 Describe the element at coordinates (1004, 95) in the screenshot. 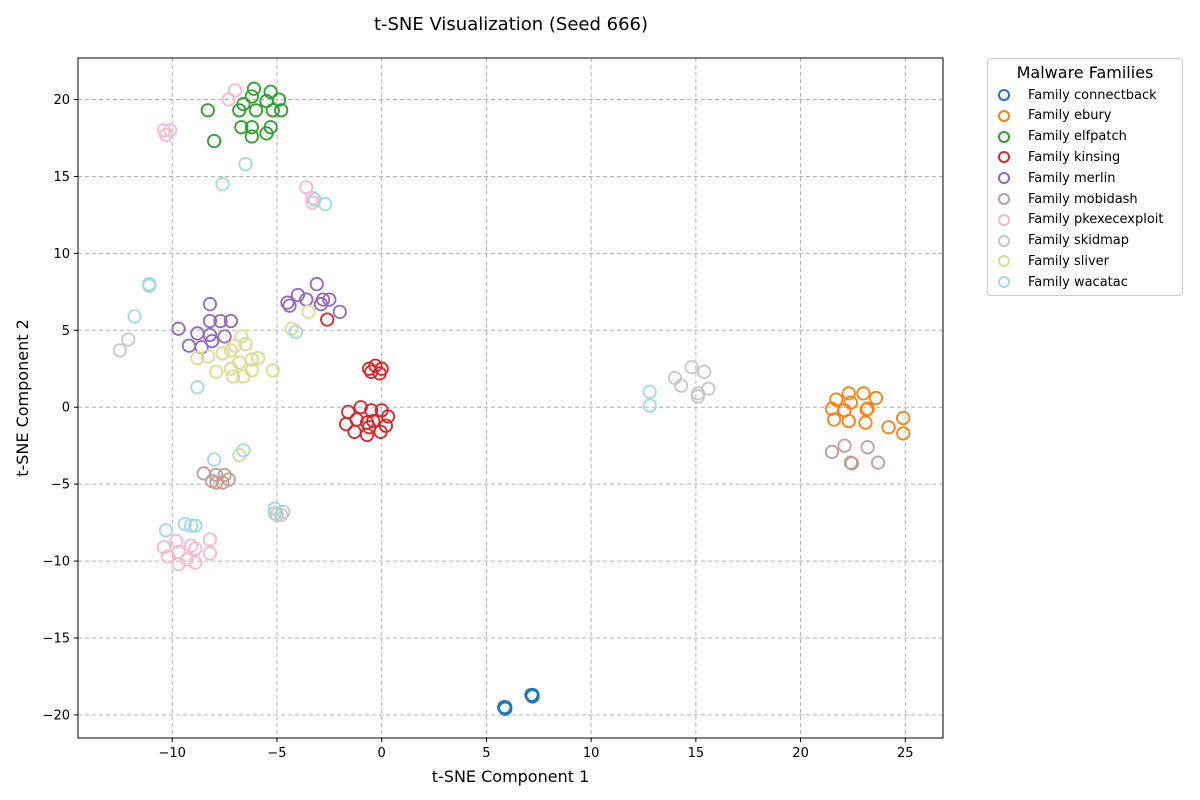

I see `legend-marker-connectback` at that location.